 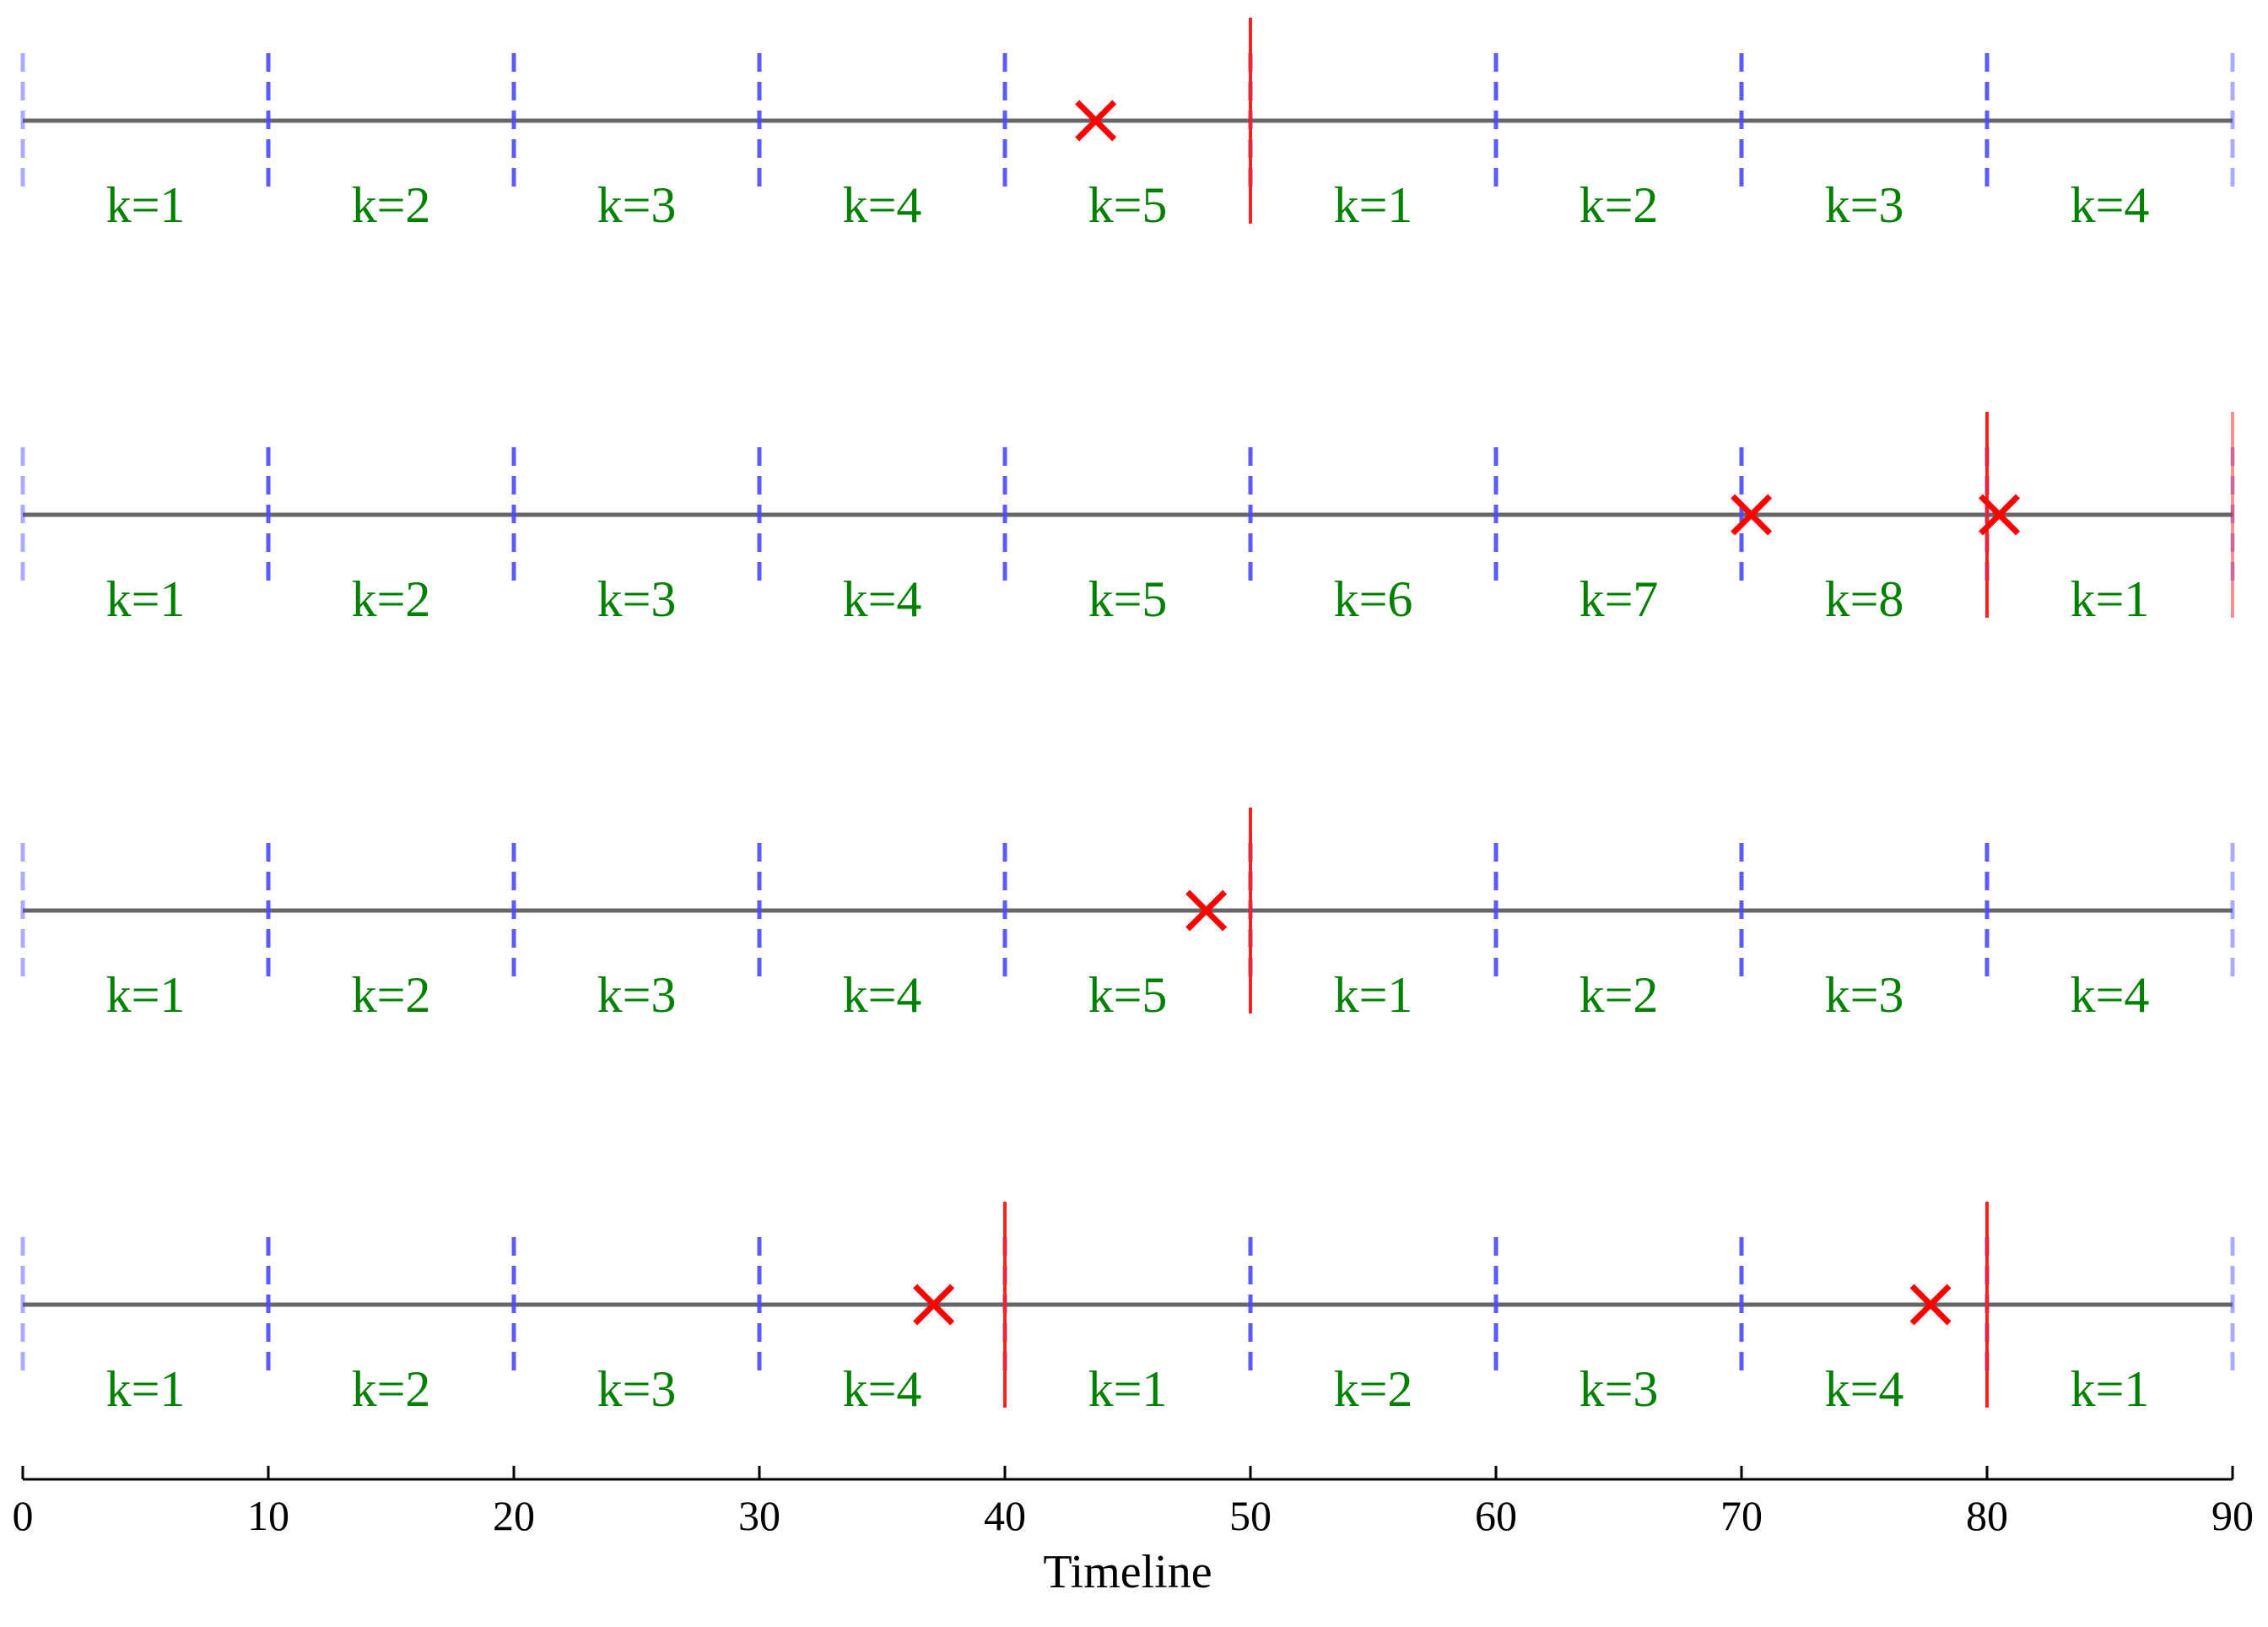 I want to click on x-tick-label: 80, so click(x=1987, y=1515).